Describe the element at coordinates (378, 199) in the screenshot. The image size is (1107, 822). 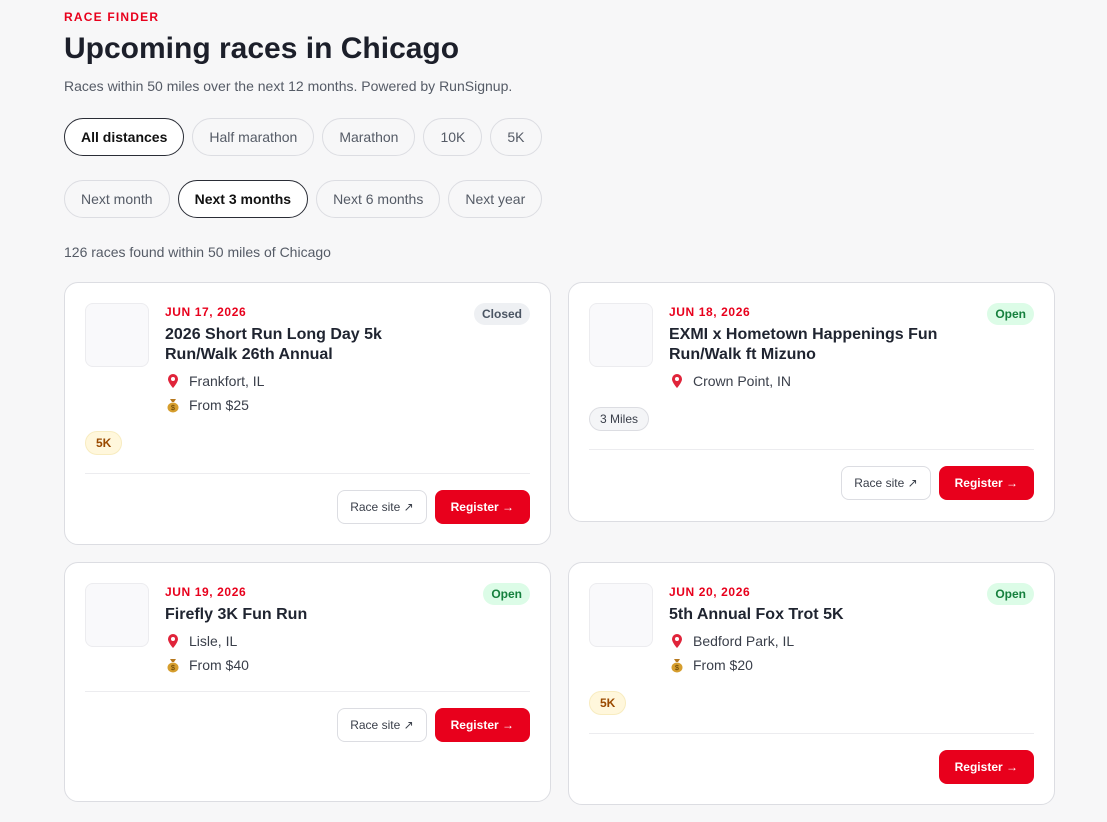
I see `filter-chip: Next 6 months` at that location.